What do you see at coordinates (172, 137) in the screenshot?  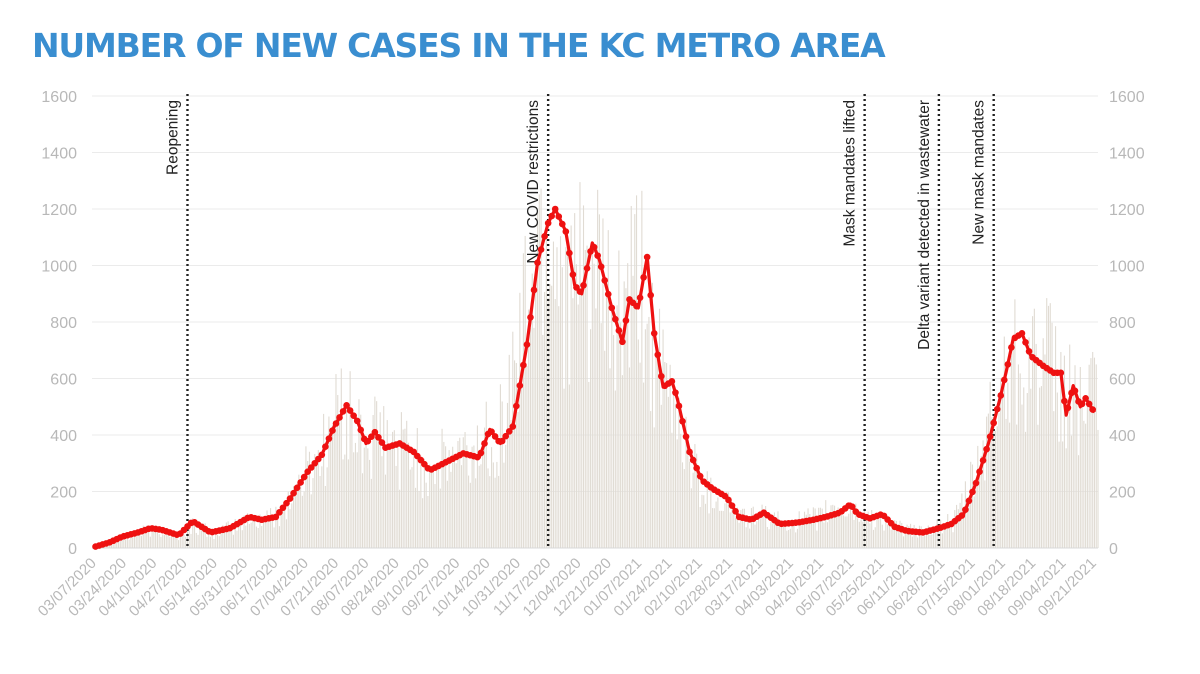 I see `annotation-label: Reopening` at bounding box center [172, 137].